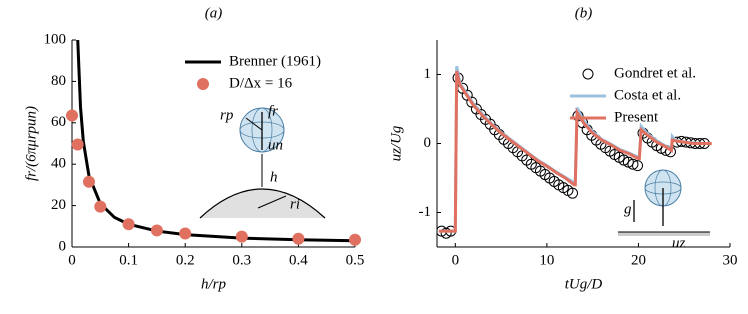  What do you see at coordinates (679, 243) in the screenshot?
I see `annotation: uz` at bounding box center [679, 243].